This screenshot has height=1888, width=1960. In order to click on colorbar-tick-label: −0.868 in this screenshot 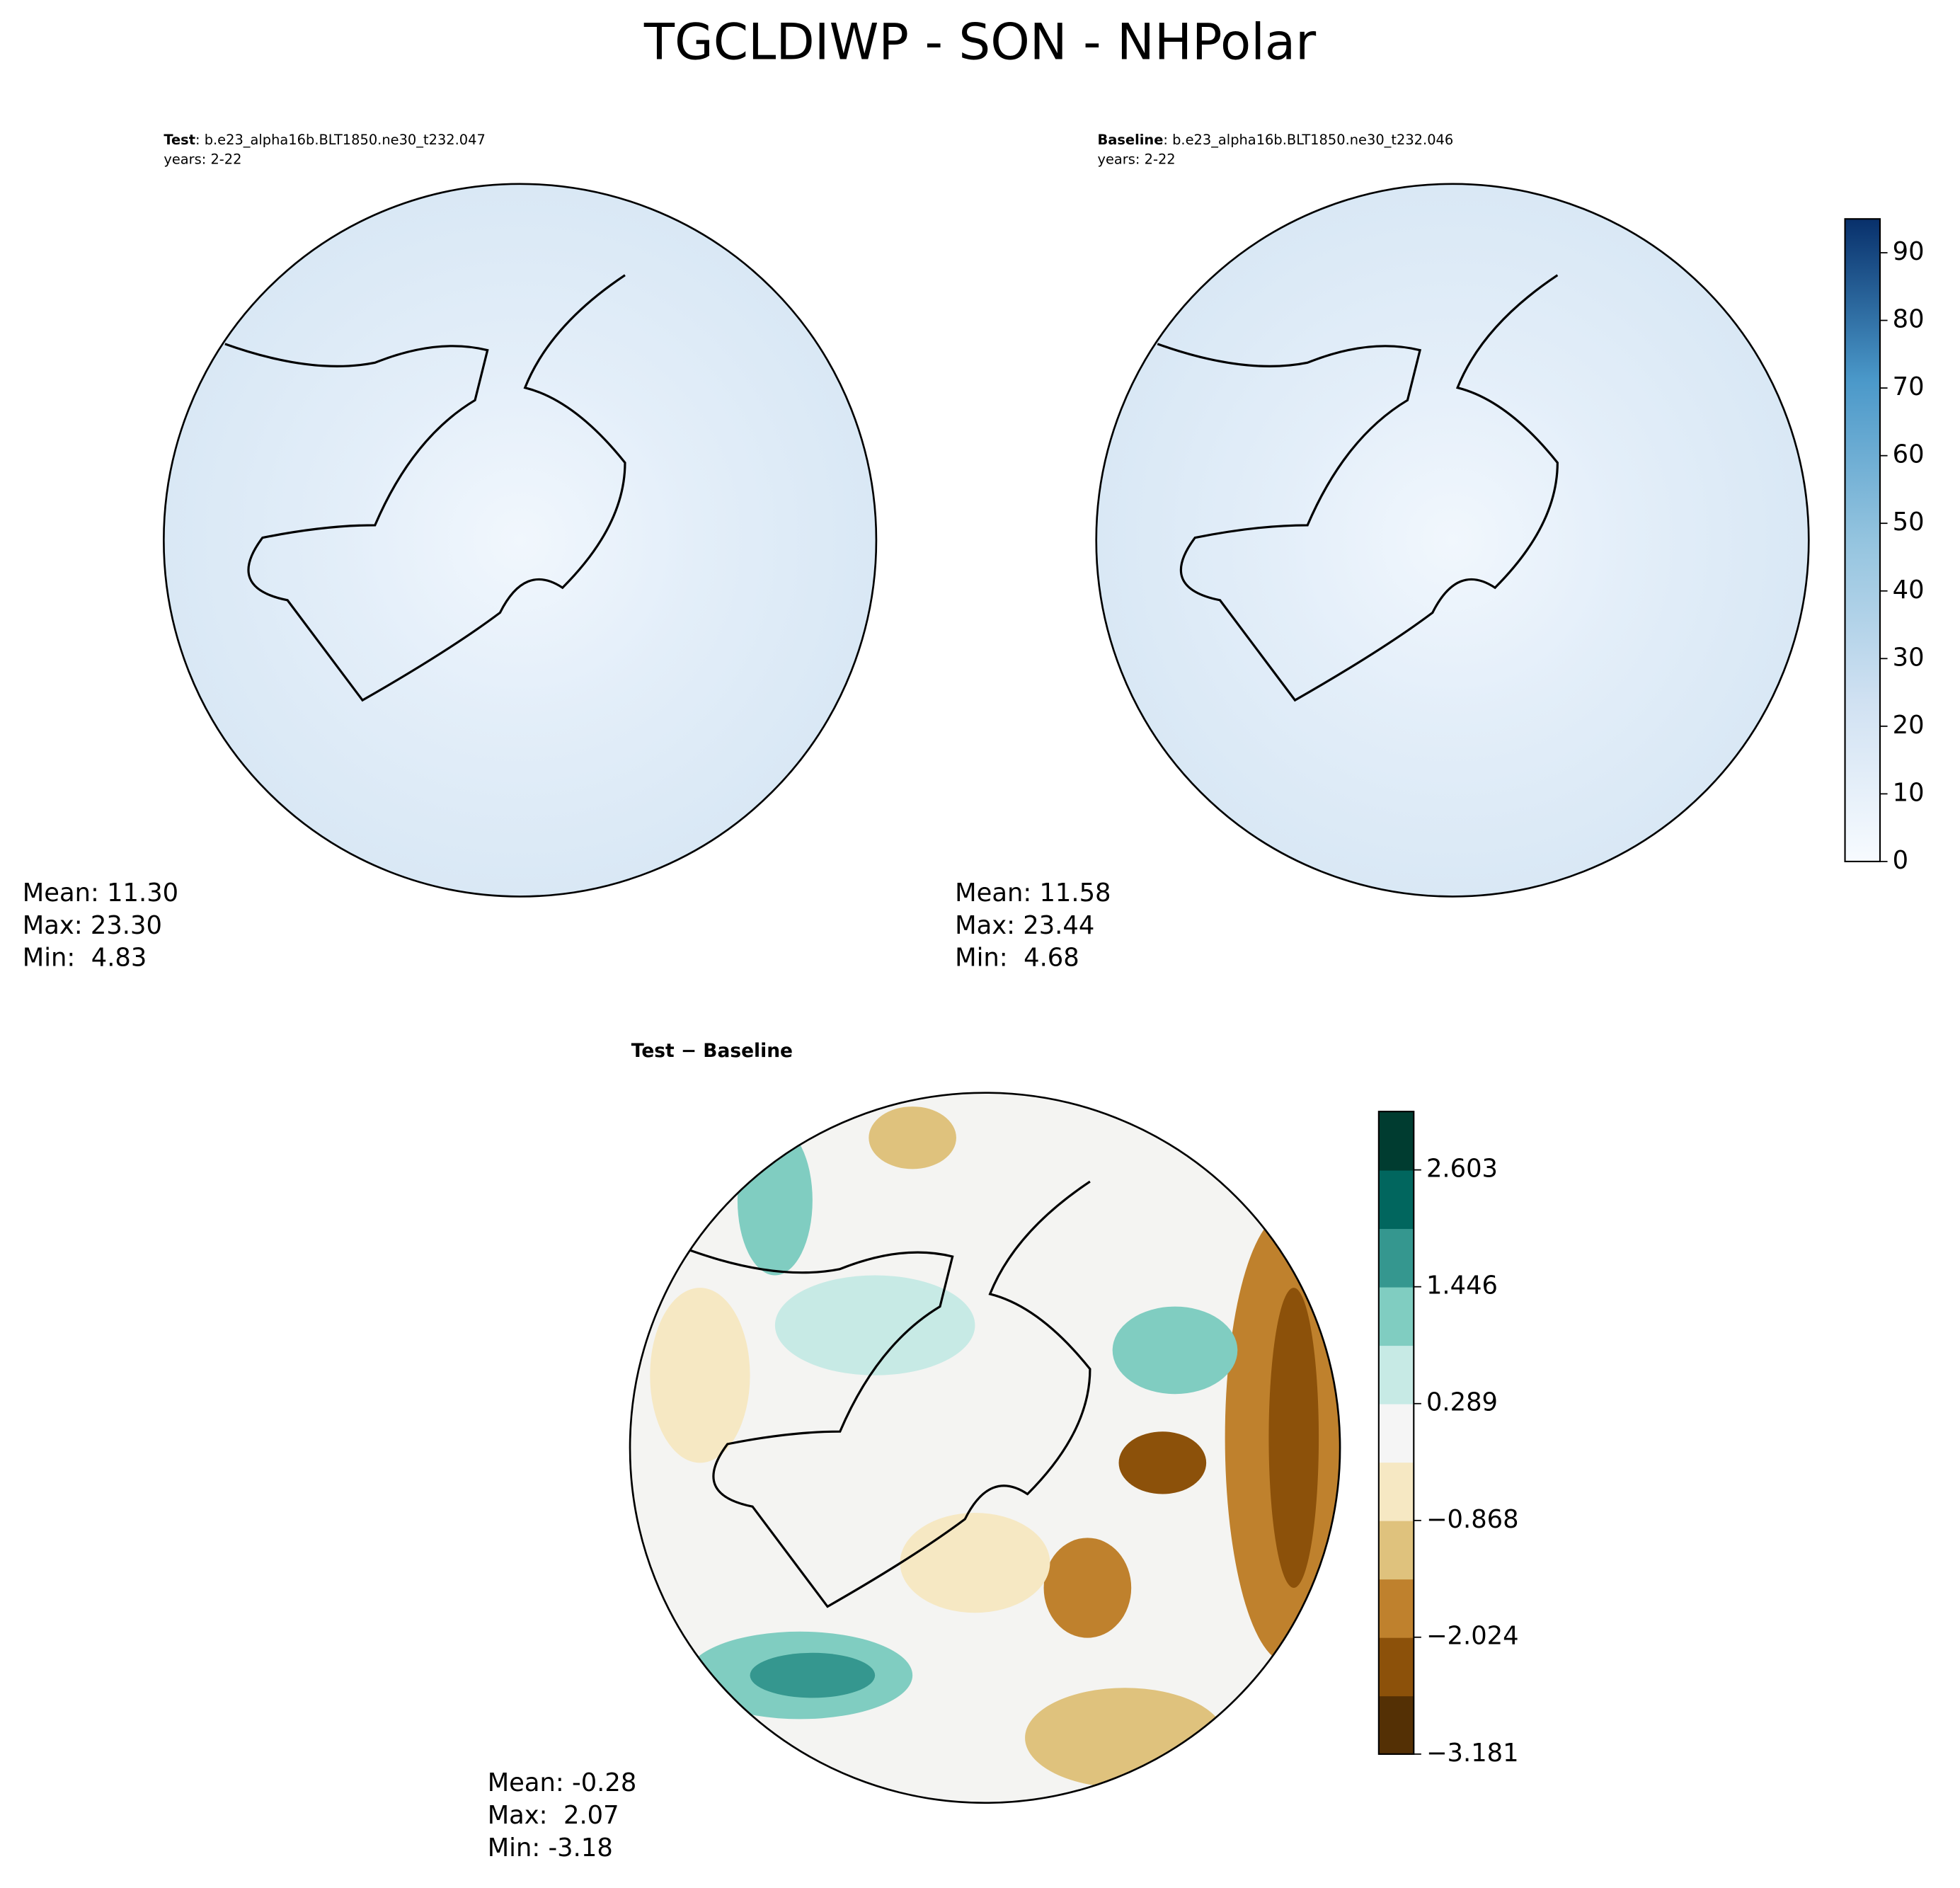, I will do `click(1472, 1520)`.